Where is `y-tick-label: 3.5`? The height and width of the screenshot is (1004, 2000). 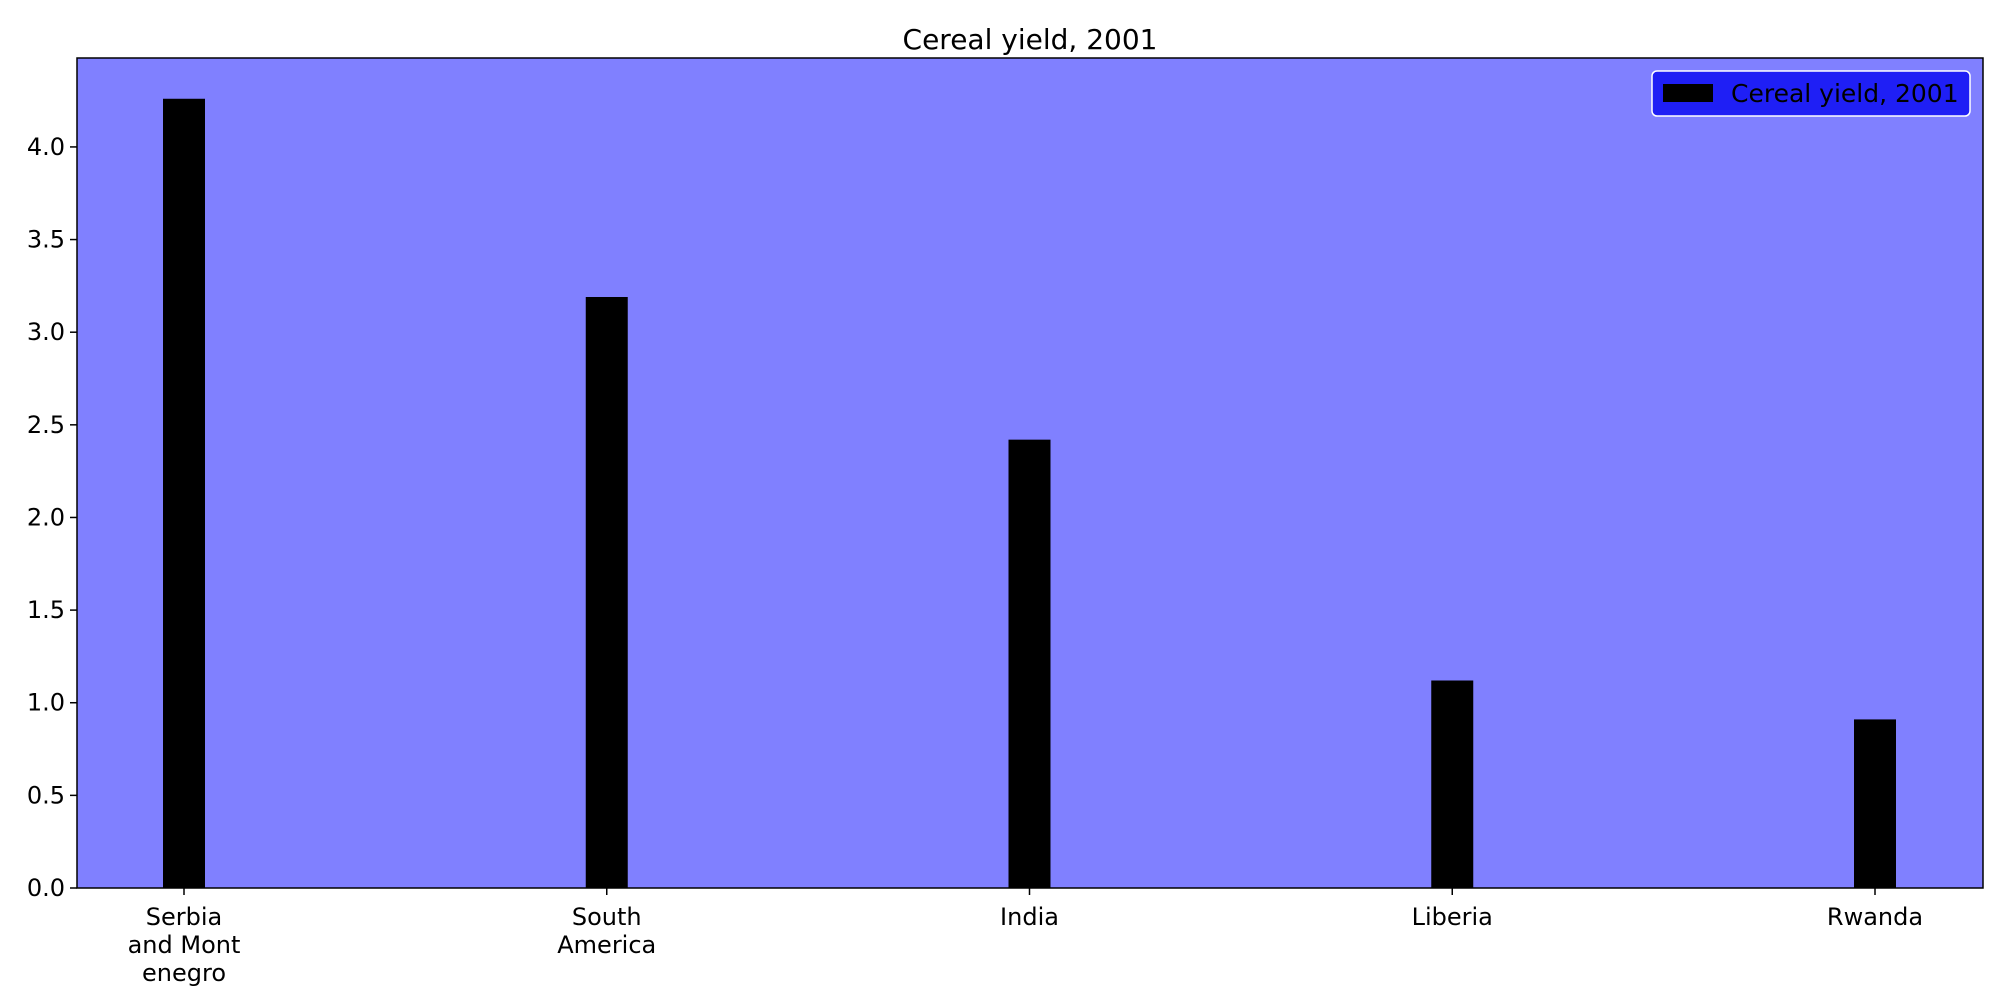 y-tick-label: 3.5 is located at coordinates (46, 240).